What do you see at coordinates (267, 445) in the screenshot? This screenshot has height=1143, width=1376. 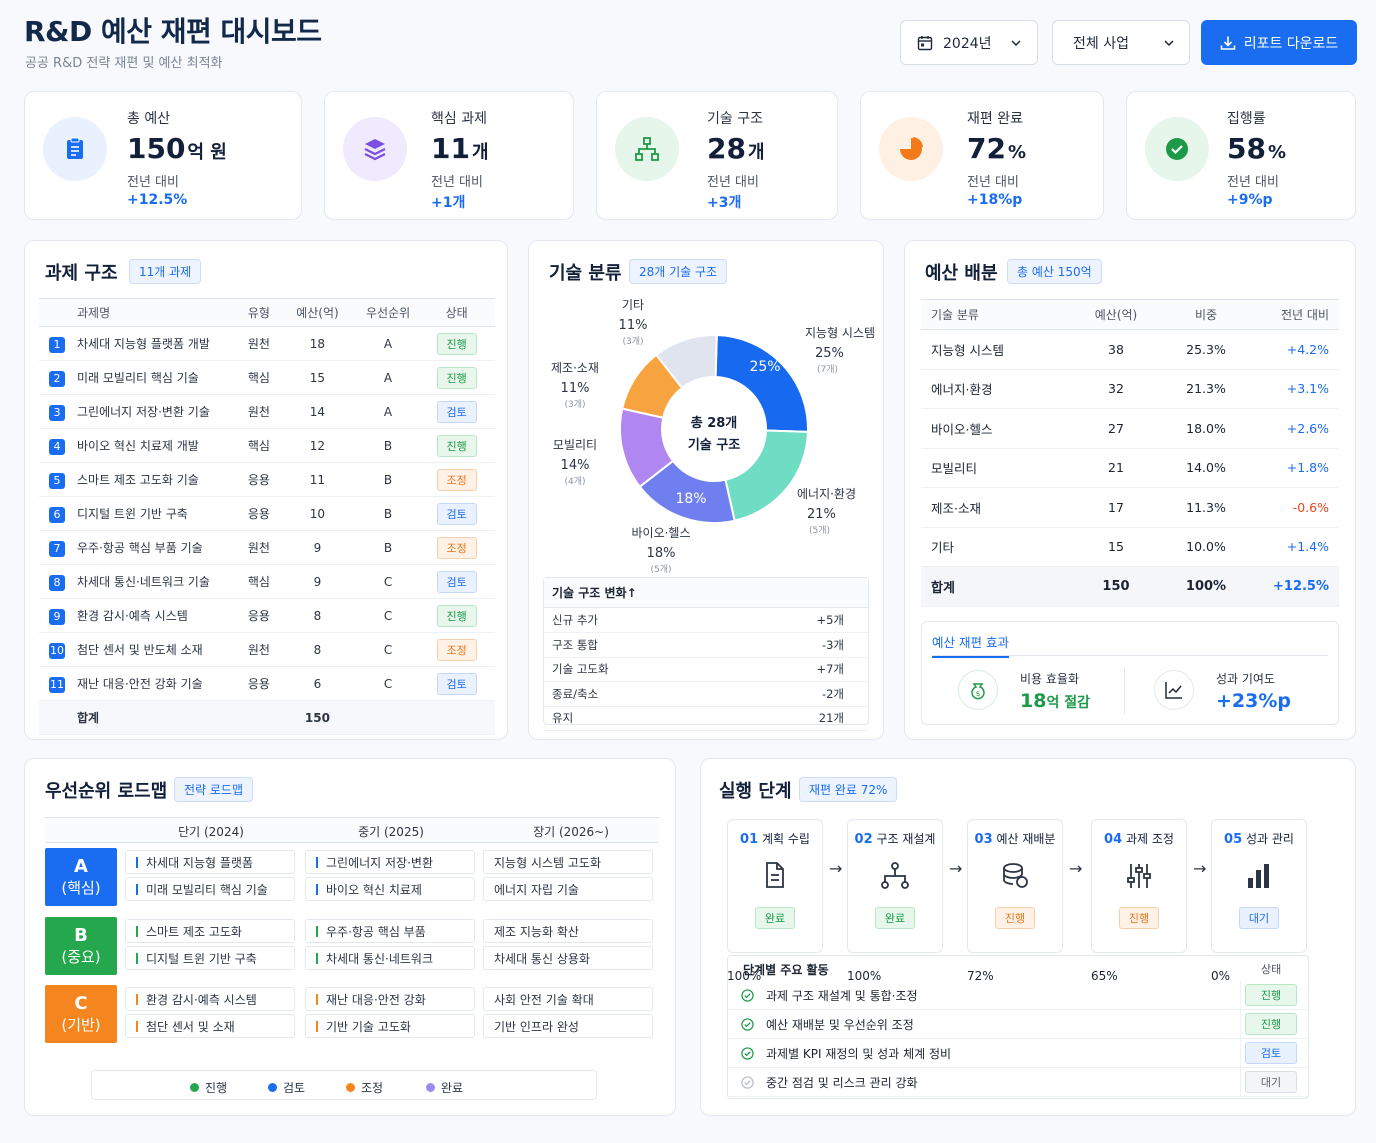 I see `table-row: 4 바이오 혁신 치료제 개발 핵심 12 B 진행` at bounding box center [267, 445].